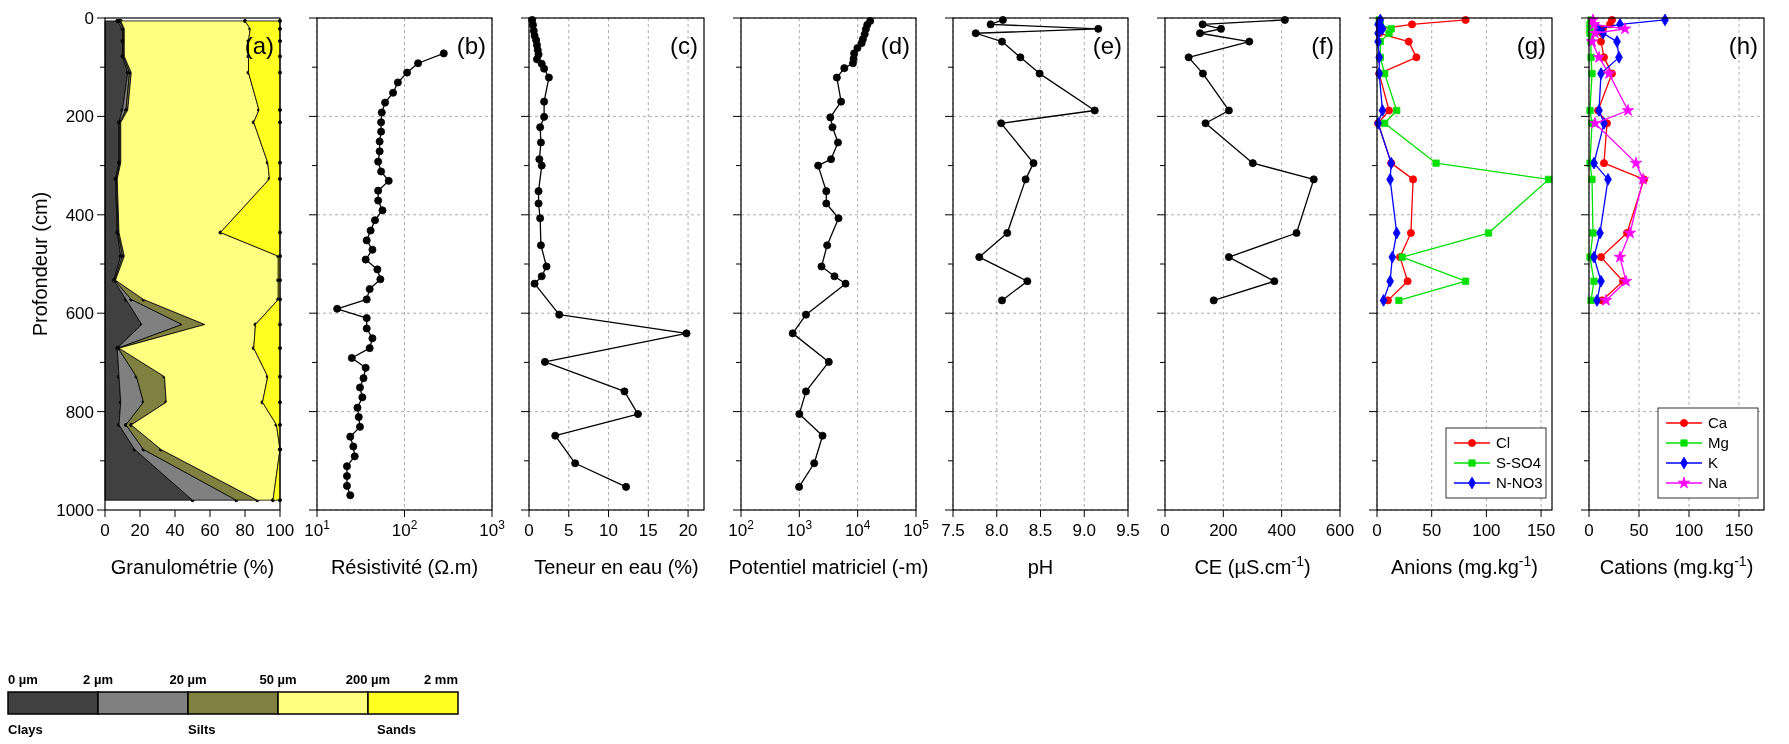 Image resolution: width=1789 pixels, height=744 pixels. What do you see at coordinates (1718, 422) in the screenshot?
I see `legend-label: Ca` at bounding box center [1718, 422].